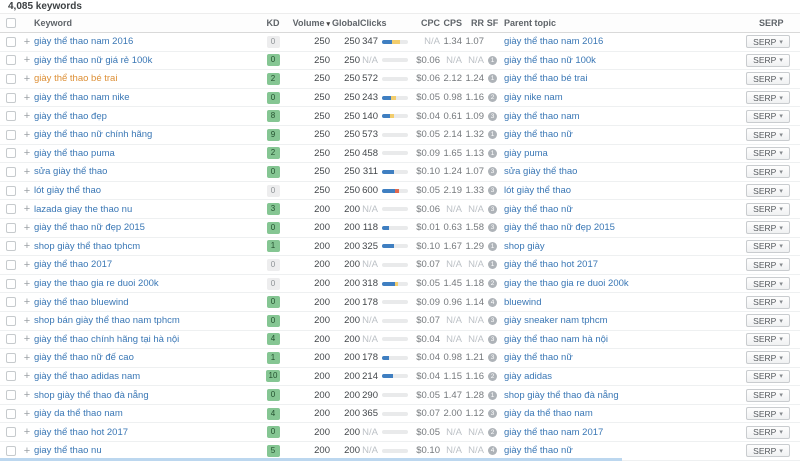 The width and height of the screenshot is (800, 461). I want to click on parent-topic-link: giày thể thao nữ 100k, so click(550, 60).